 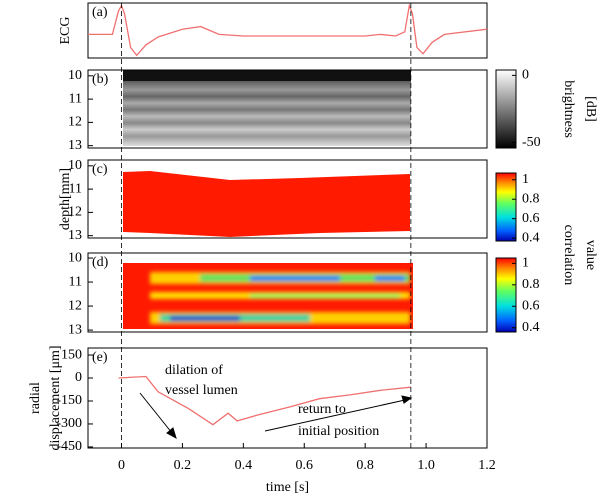 What do you see at coordinates (65, 199) in the screenshot?
I see `y-axis-label: depth[mm]` at bounding box center [65, 199].